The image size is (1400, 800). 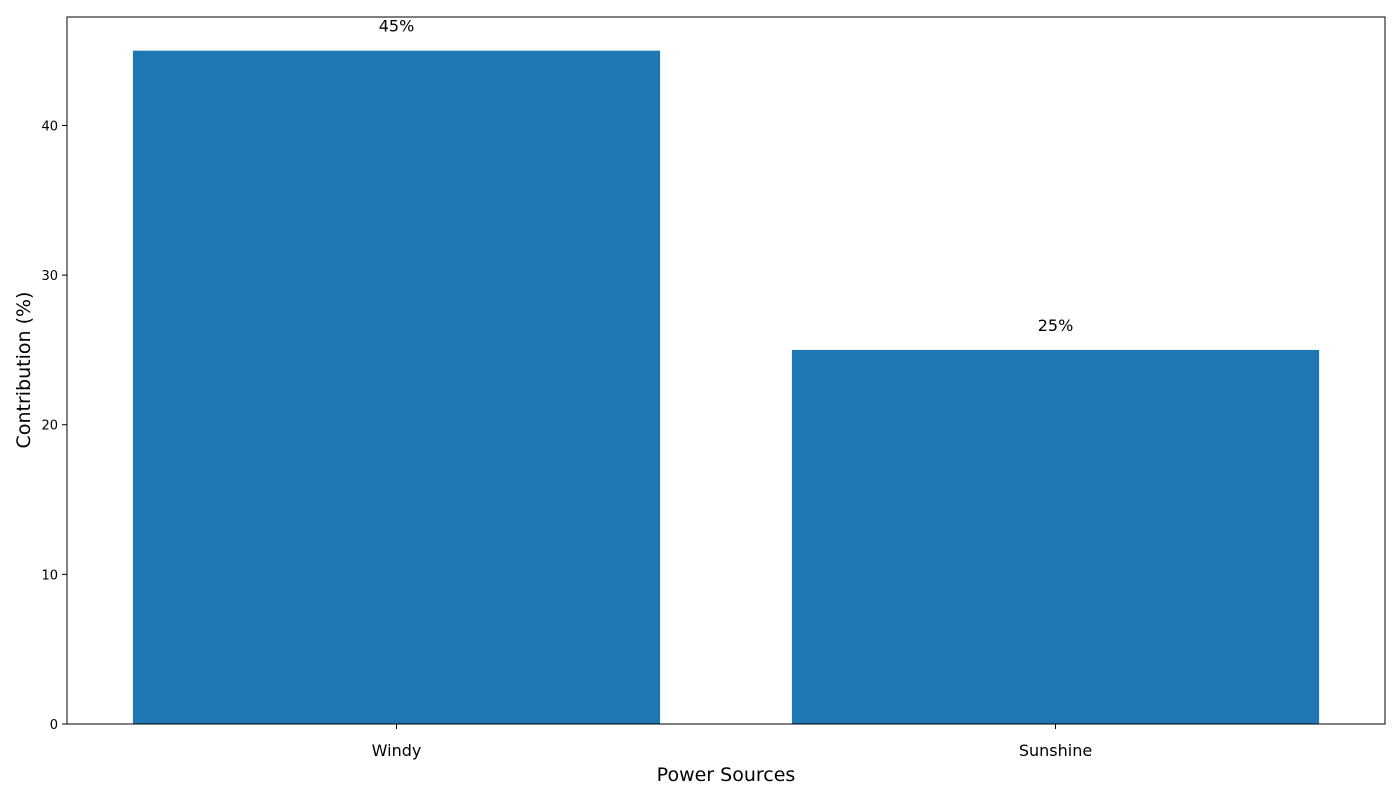 I want to click on x-axis-title: Power Sources, so click(x=726, y=775).